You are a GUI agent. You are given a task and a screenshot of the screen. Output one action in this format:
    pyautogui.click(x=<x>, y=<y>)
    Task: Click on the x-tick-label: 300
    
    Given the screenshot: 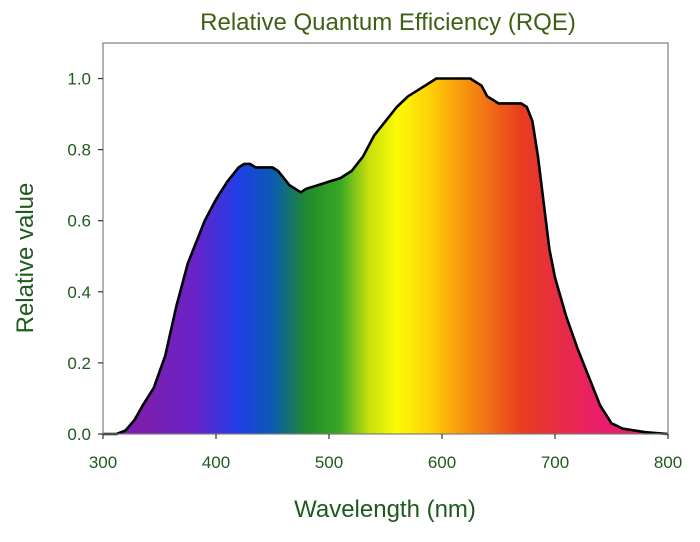 What is the action you would take?
    pyautogui.click(x=103, y=462)
    